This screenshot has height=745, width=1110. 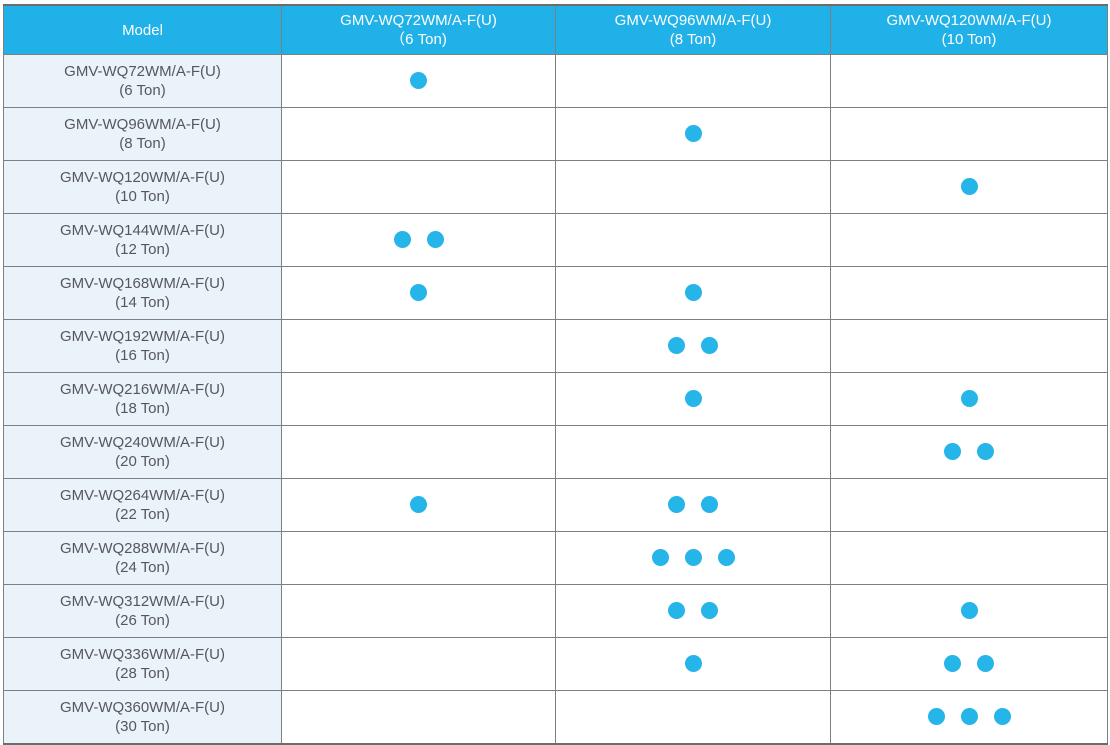 I want to click on model-cell: GMV-WQ264WM/A-F(U) (22 Ton), so click(x=142, y=505).